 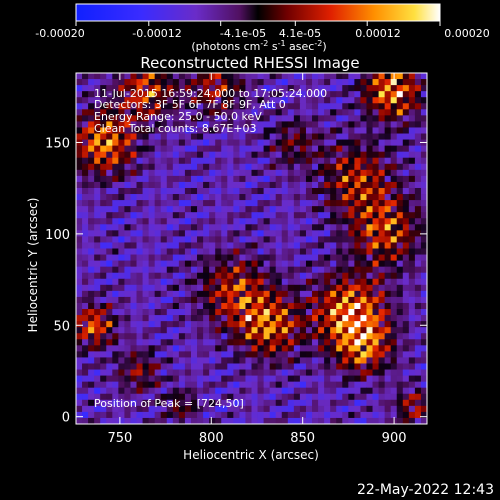 What do you see at coordinates (300, 33) in the screenshot?
I see `colorbar-tick-label: 4.1e-05` at bounding box center [300, 33].